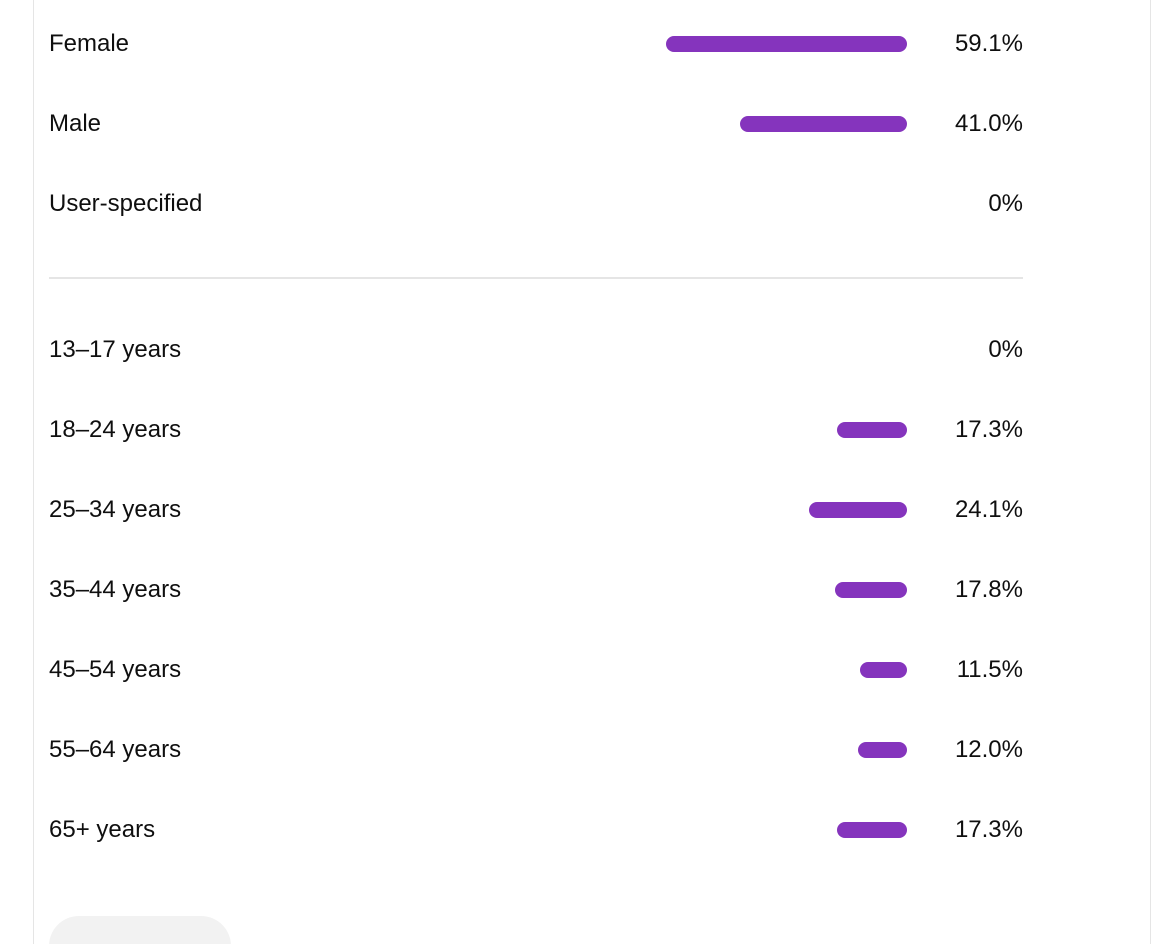 Image resolution: width=1170 pixels, height=944 pixels. I want to click on age-row: 65+ years 17.3%, so click(536, 830).